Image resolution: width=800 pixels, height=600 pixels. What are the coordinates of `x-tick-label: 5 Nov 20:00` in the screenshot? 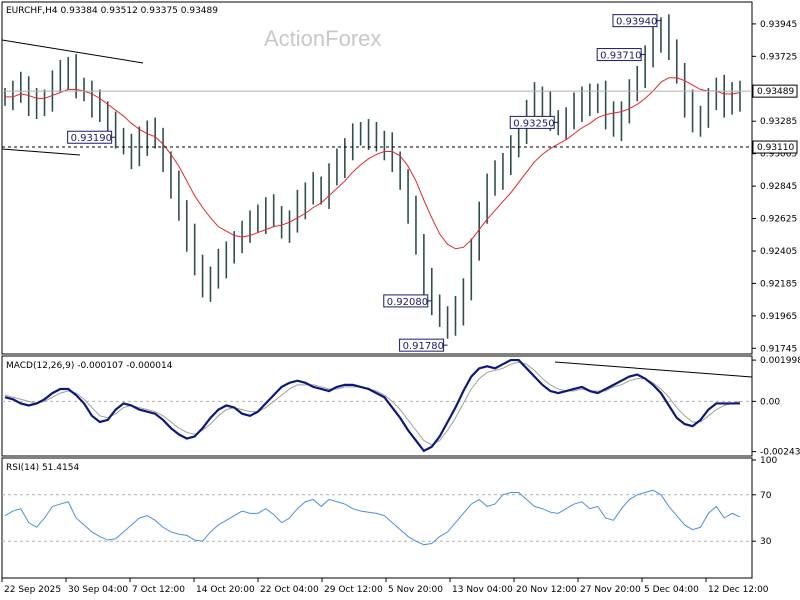 It's located at (415, 590).